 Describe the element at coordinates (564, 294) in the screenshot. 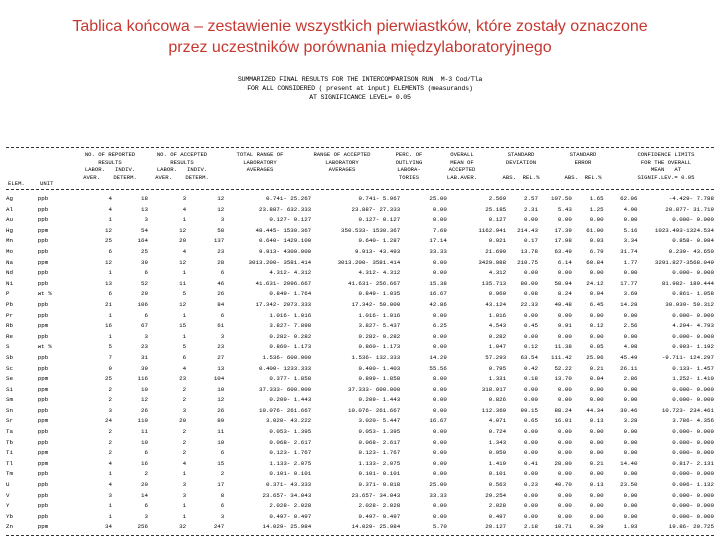

I see `cell-sdr: 8.24` at that location.